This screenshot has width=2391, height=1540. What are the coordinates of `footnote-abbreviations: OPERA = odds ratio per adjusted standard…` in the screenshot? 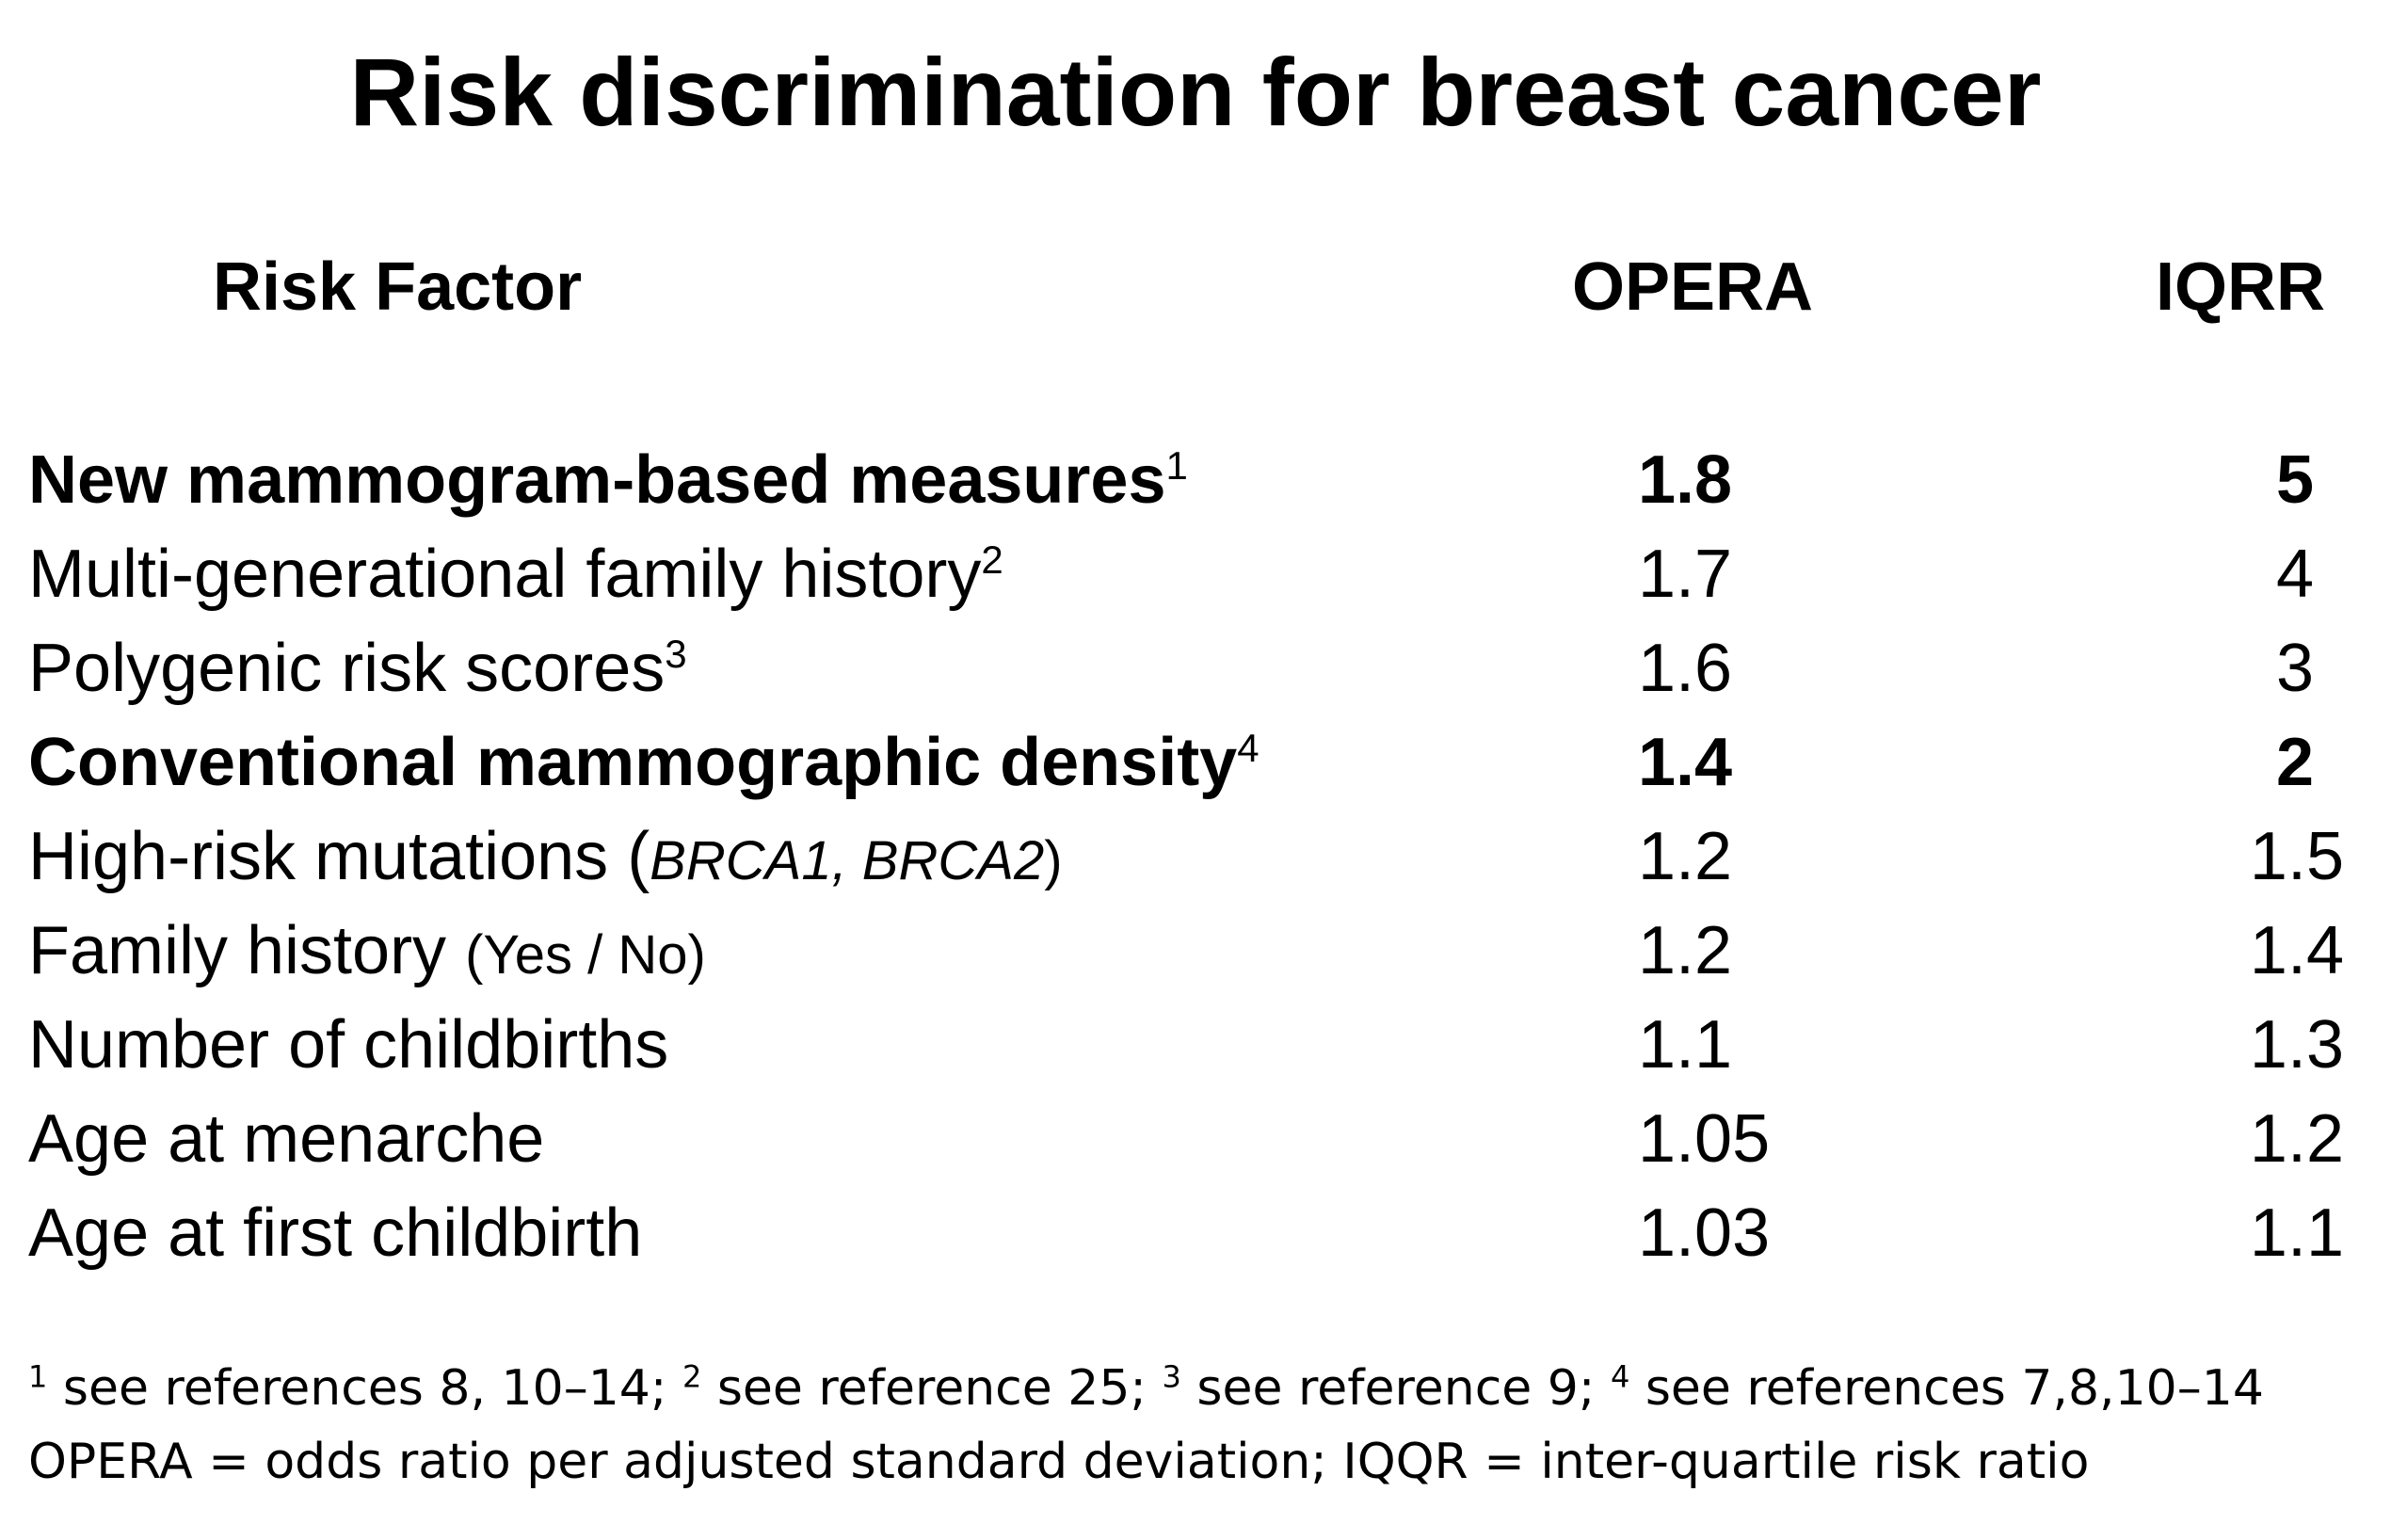 It's located at (1059, 1462).